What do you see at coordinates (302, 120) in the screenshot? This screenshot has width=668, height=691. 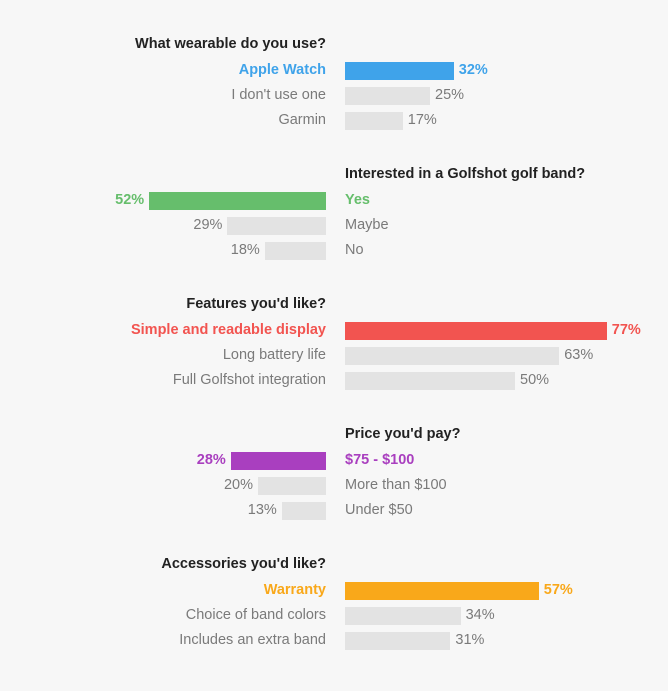 I see `category-label: Garmin` at bounding box center [302, 120].